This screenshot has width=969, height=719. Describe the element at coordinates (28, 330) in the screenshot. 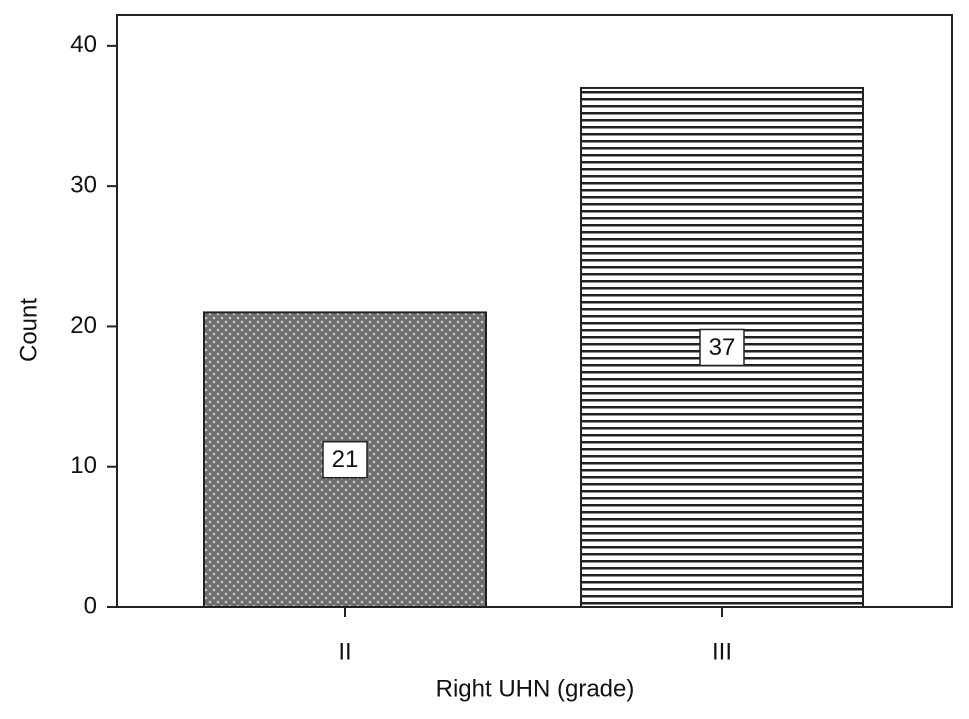

I see `y-axis-label: Count` at that location.